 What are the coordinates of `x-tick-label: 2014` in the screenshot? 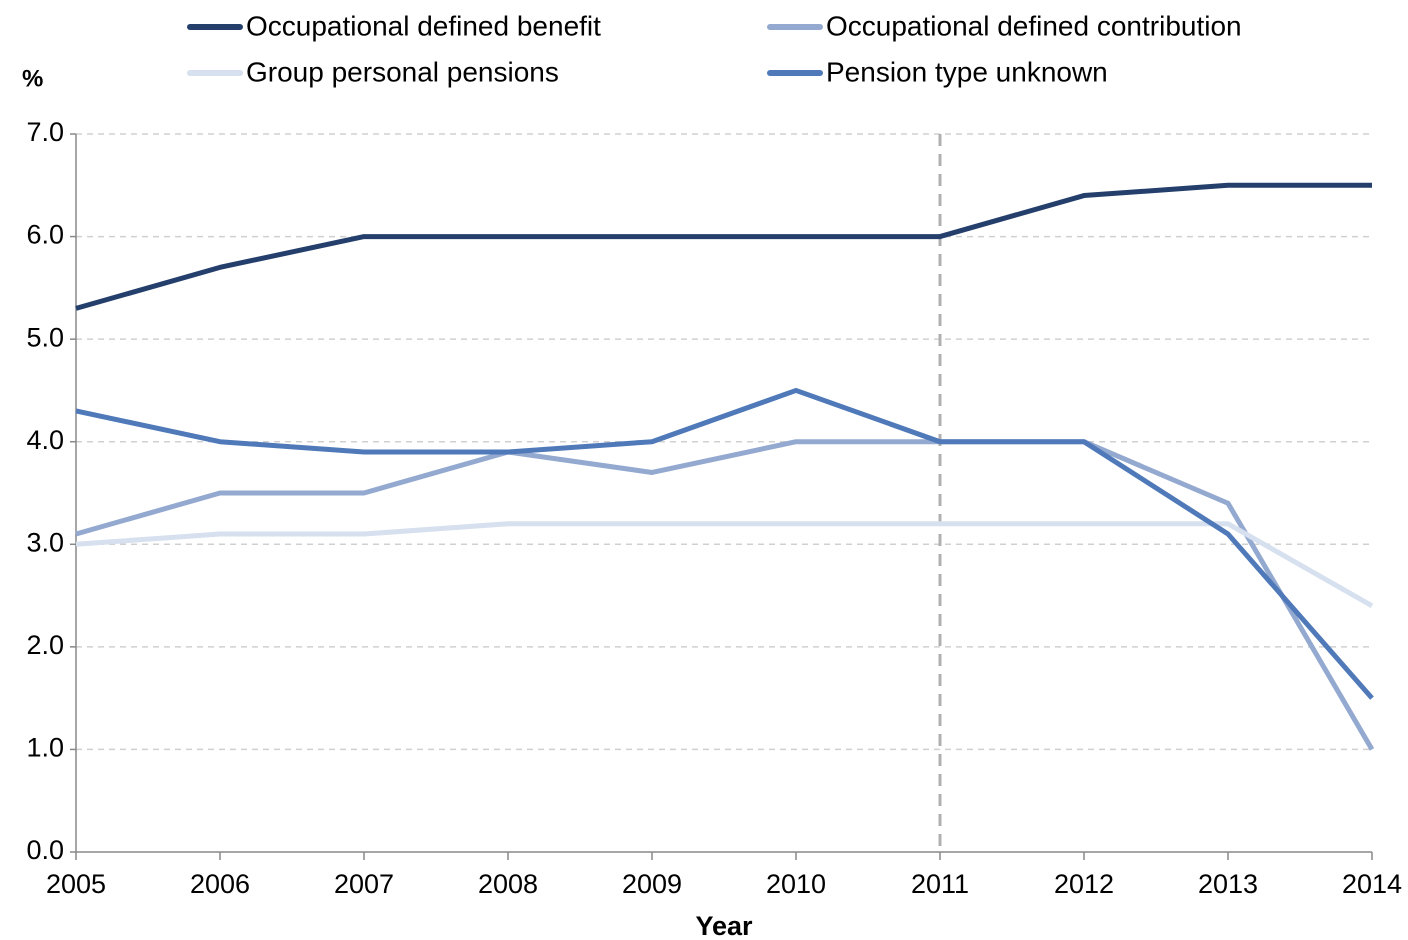 It's located at (1372, 884).